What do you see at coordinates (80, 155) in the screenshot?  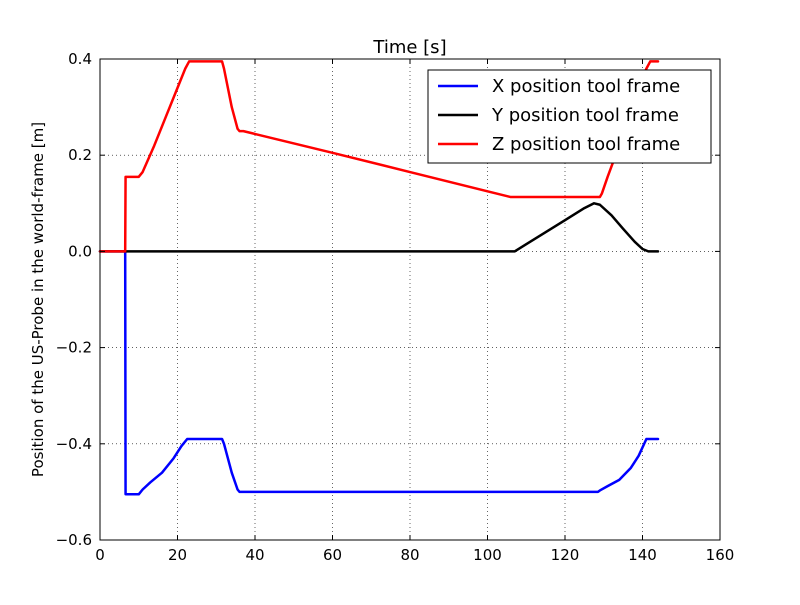 I see `y-tick-label: 0.2` at bounding box center [80, 155].